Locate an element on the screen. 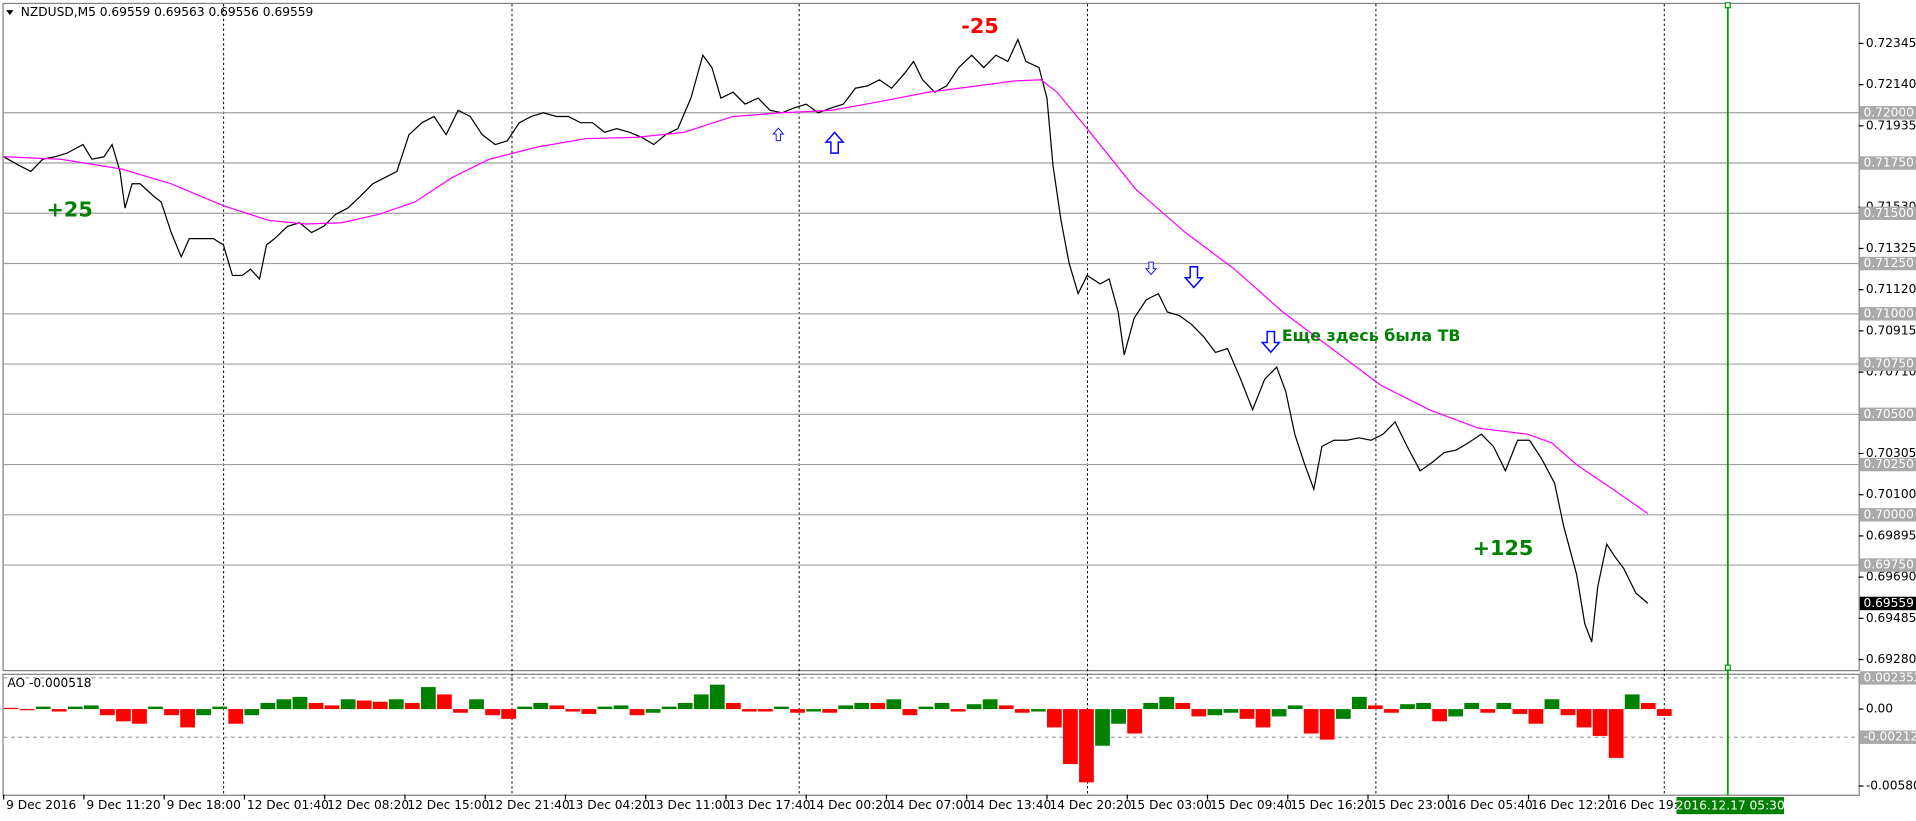 This screenshot has height=821, width=1916. level-label: 0.71500 is located at coordinates (1888, 213).